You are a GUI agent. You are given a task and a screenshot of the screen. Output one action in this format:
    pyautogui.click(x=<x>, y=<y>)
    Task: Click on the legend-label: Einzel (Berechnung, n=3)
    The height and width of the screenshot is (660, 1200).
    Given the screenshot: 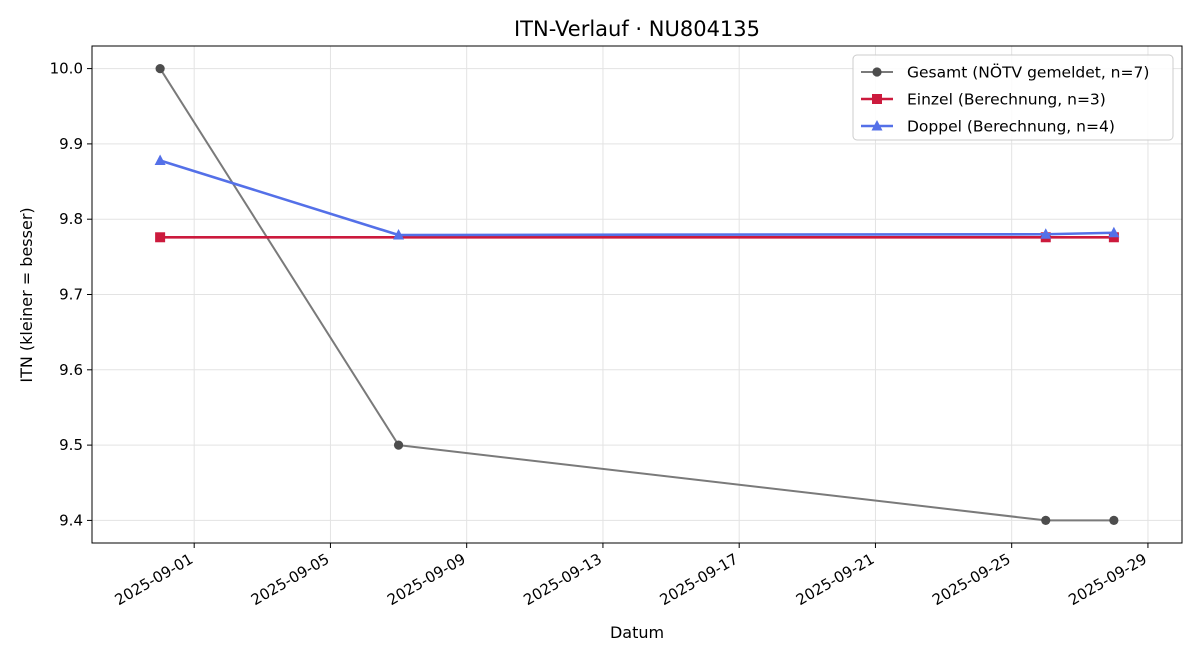 What is the action you would take?
    pyautogui.click(x=1006, y=100)
    